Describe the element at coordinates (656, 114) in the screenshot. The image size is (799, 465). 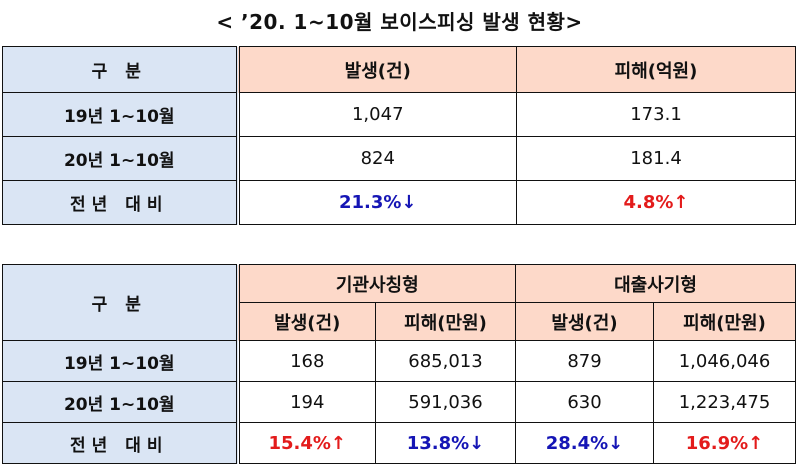
I see `damage-value: 173.1` at that location.